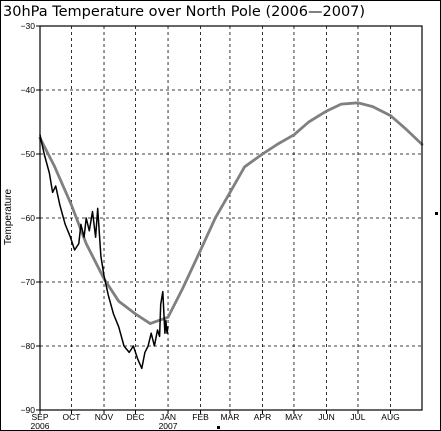 This screenshot has width=441, height=431. I want to click on x-tick-label: AUG, so click(390, 417).